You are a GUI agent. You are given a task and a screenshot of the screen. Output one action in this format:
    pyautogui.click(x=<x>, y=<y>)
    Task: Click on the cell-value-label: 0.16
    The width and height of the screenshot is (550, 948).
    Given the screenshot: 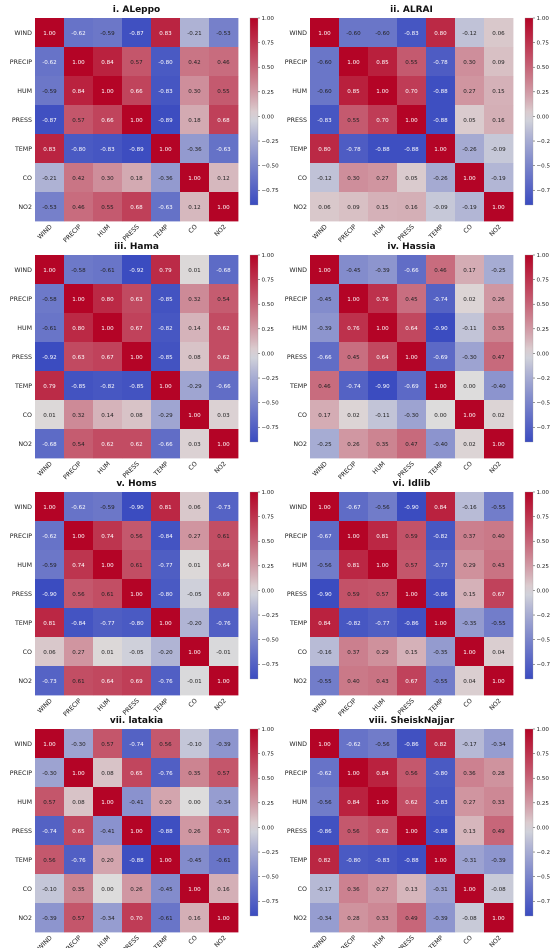 What is the action you would take?
    pyautogui.click(x=498, y=121)
    